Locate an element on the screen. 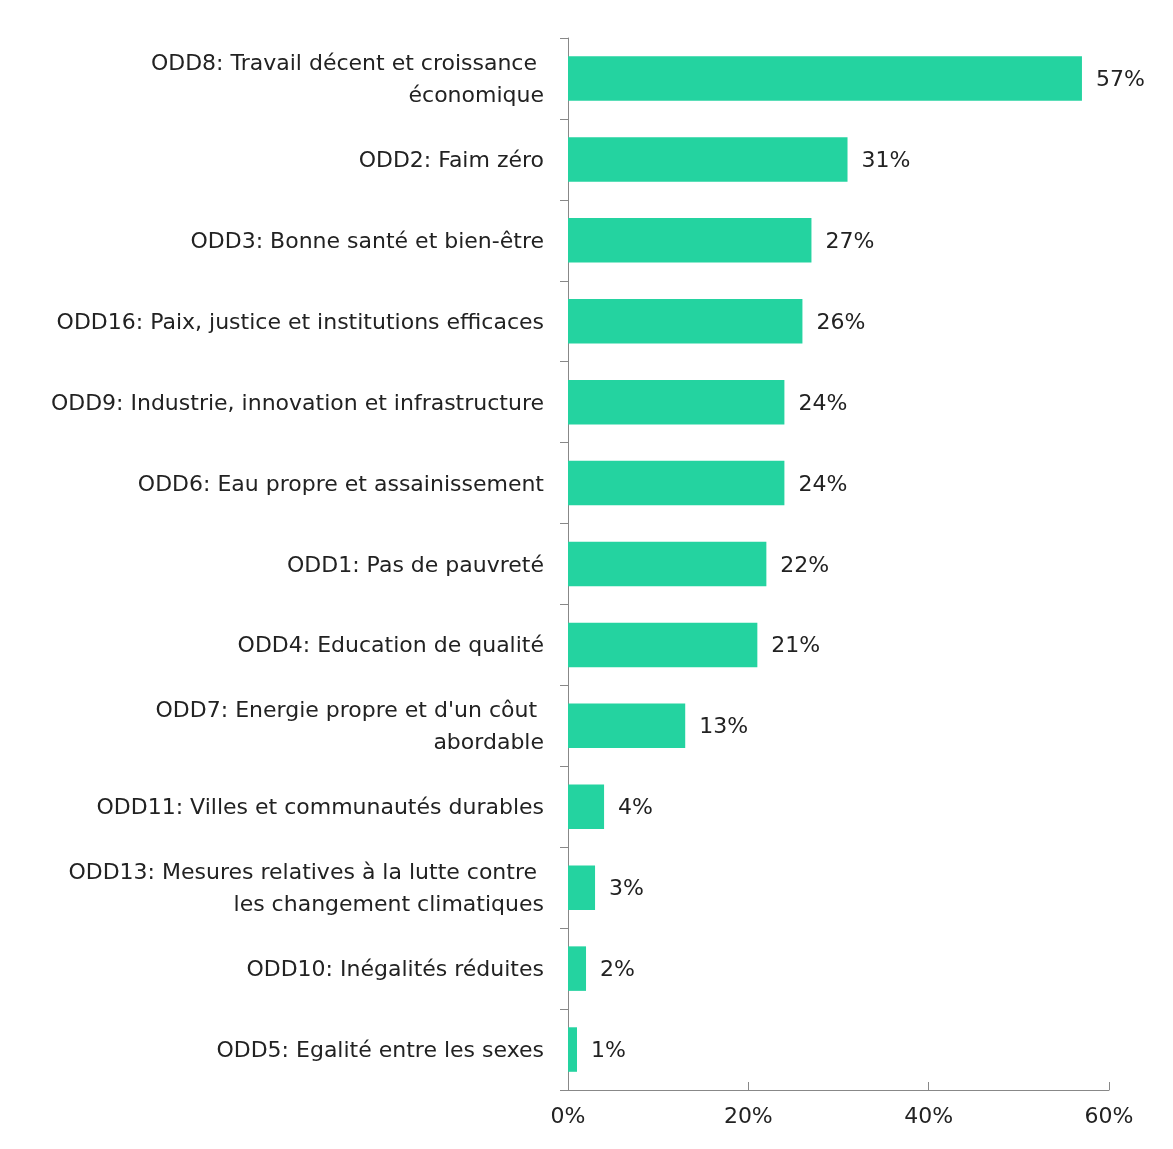  y-tick-label: ODD9: Industrie, innovation et infrastructure is located at coordinates (297, 402).